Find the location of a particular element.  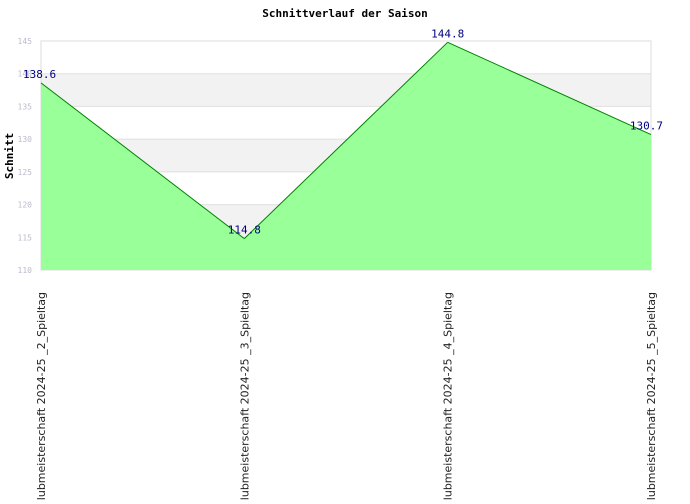

data-label: 138.6 is located at coordinates (39, 74).